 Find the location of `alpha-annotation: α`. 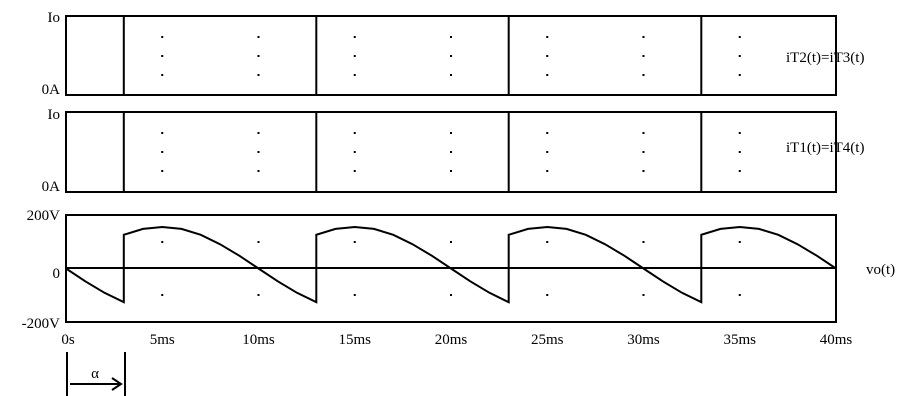

alpha-annotation: α is located at coordinates (96, 374).